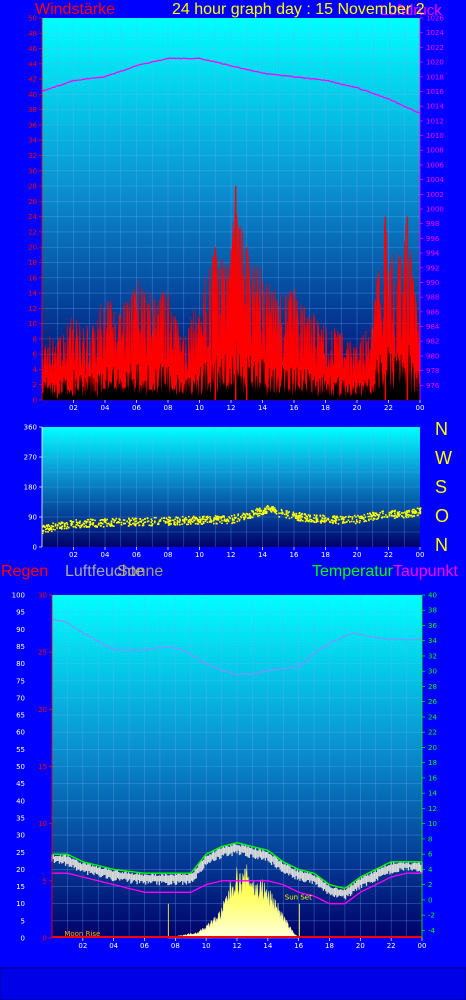  Describe the element at coordinates (432, 717) in the screenshot. I see `temp-ytick-label: 24` at that location.